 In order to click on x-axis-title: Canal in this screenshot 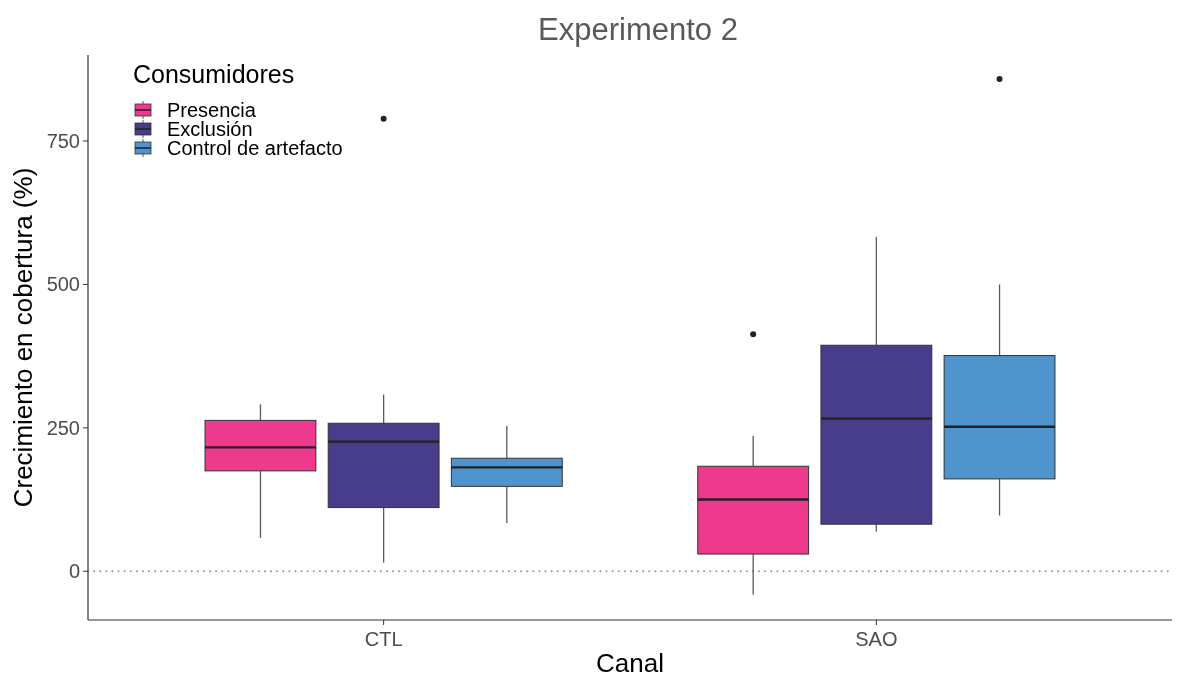, I will do `click(630, 663)`.